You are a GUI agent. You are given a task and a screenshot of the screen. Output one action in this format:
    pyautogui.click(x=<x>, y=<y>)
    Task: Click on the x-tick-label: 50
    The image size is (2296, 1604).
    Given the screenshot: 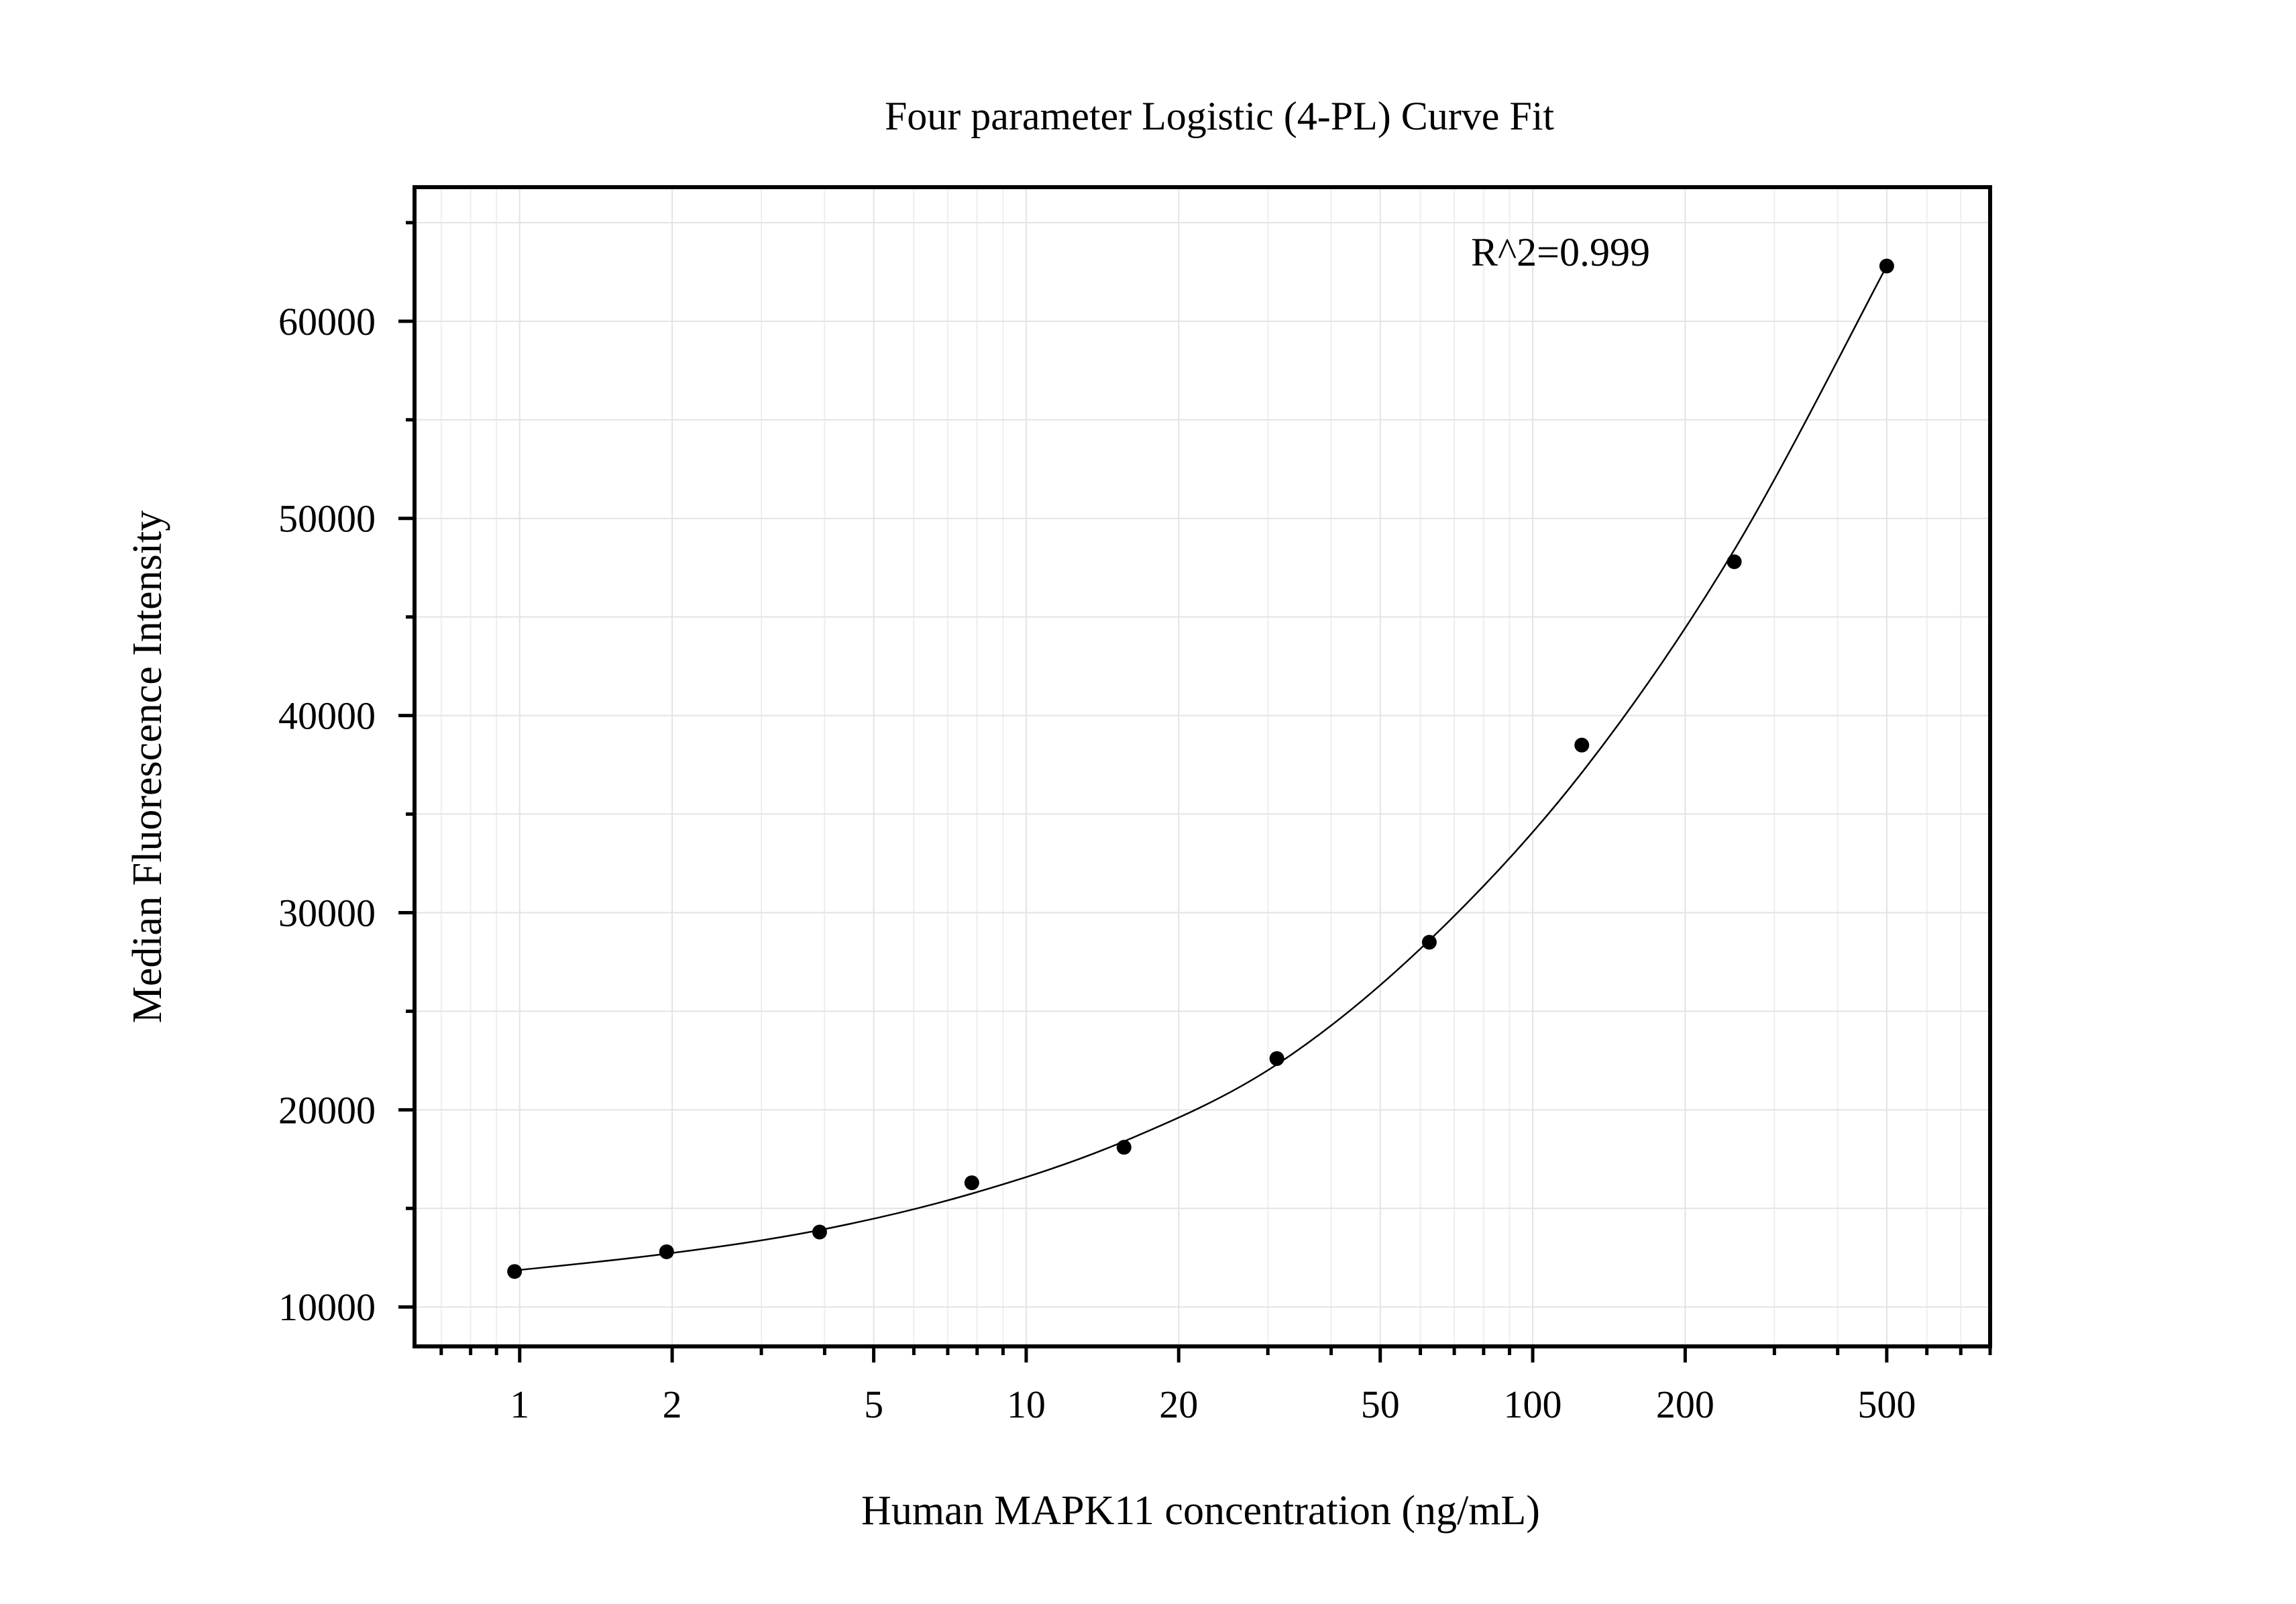 What is the action you would take?
    pyautogui.click(x=1380, y=1404)
    